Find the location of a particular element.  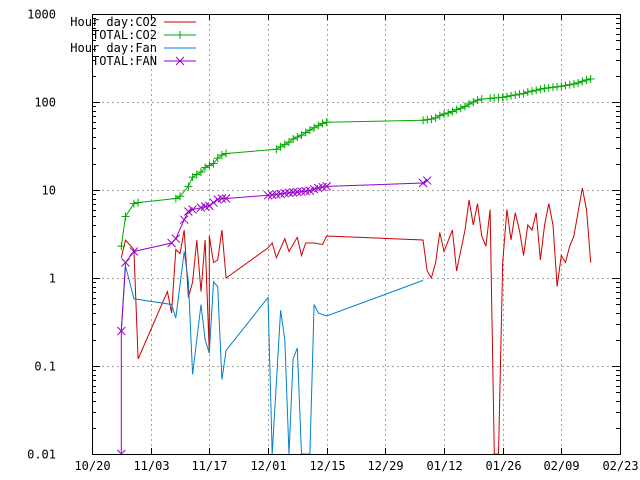

legend-label: TOTAL:CO2 is located at coordinates (124, 35).